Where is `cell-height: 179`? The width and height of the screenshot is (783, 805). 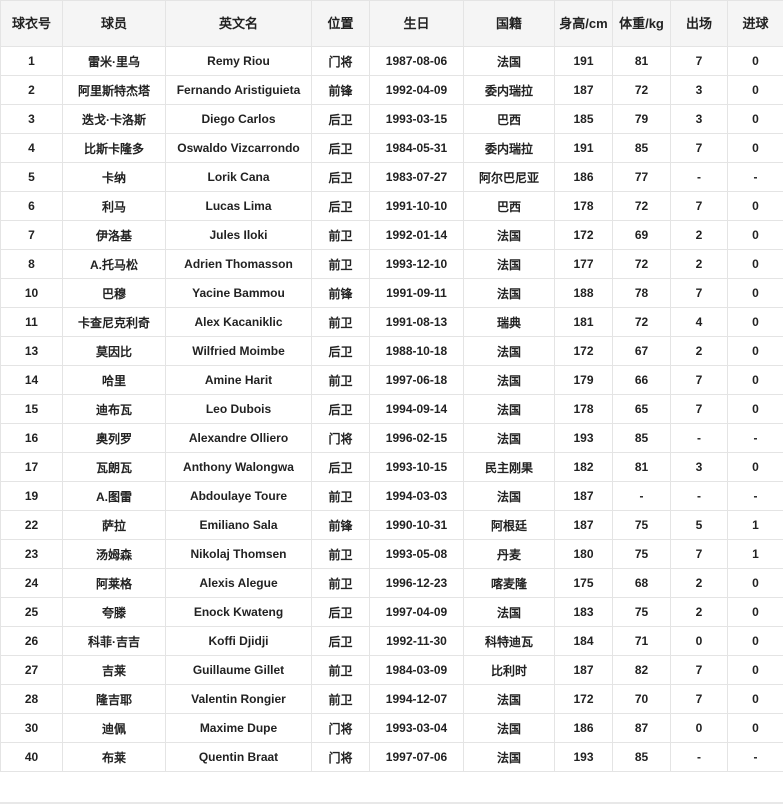 cell-height: 179 is located at coordinates (583, 380).